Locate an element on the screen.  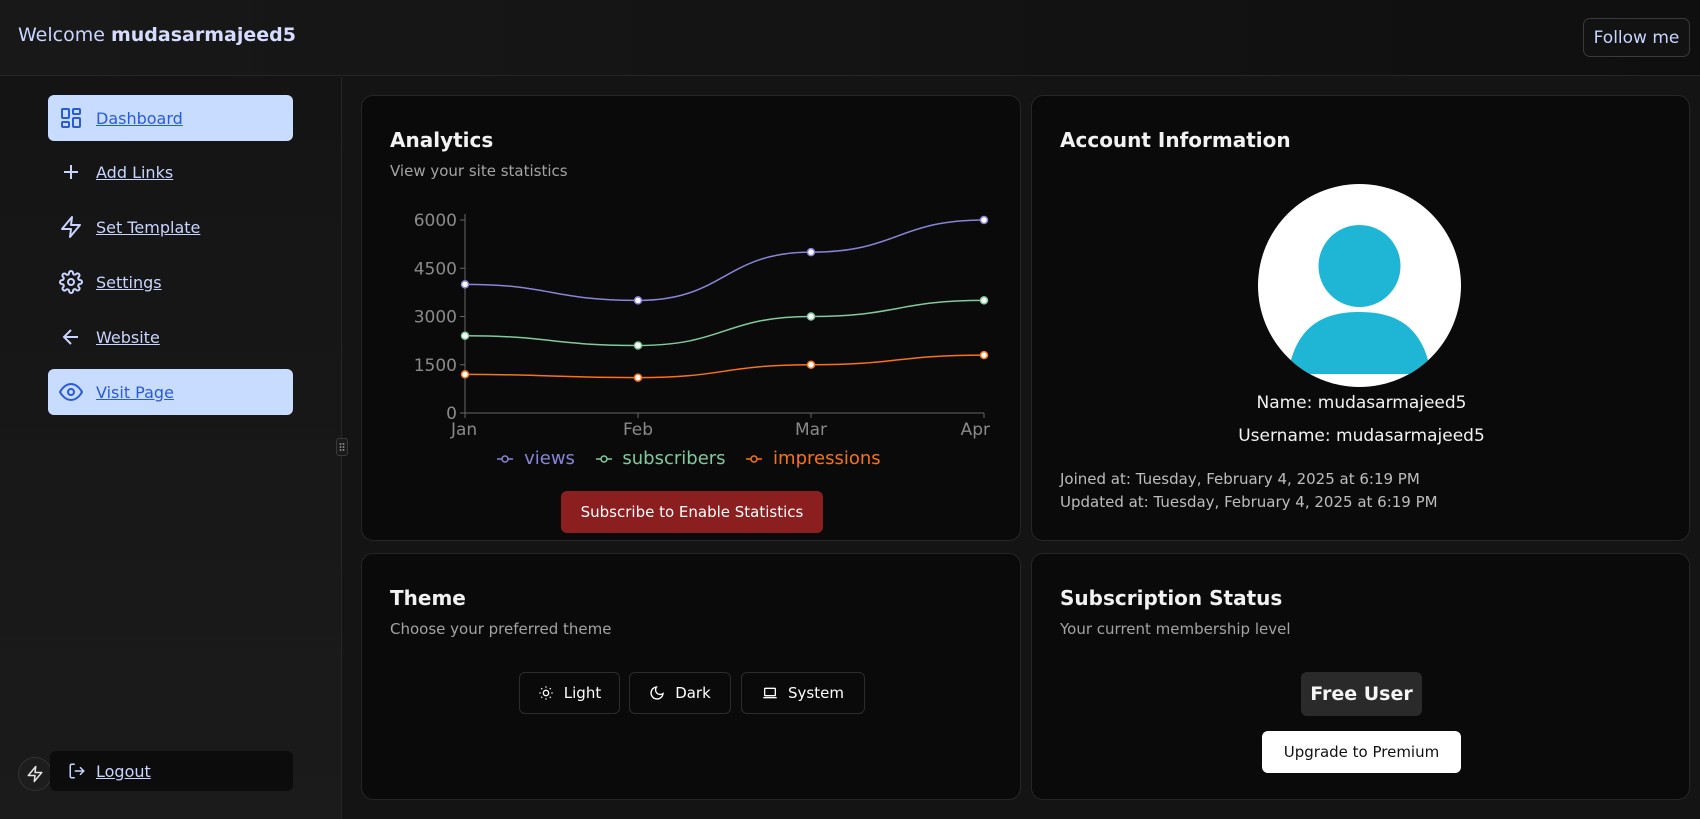
x-tick-label: Mar is located at coordinates (811, 430).